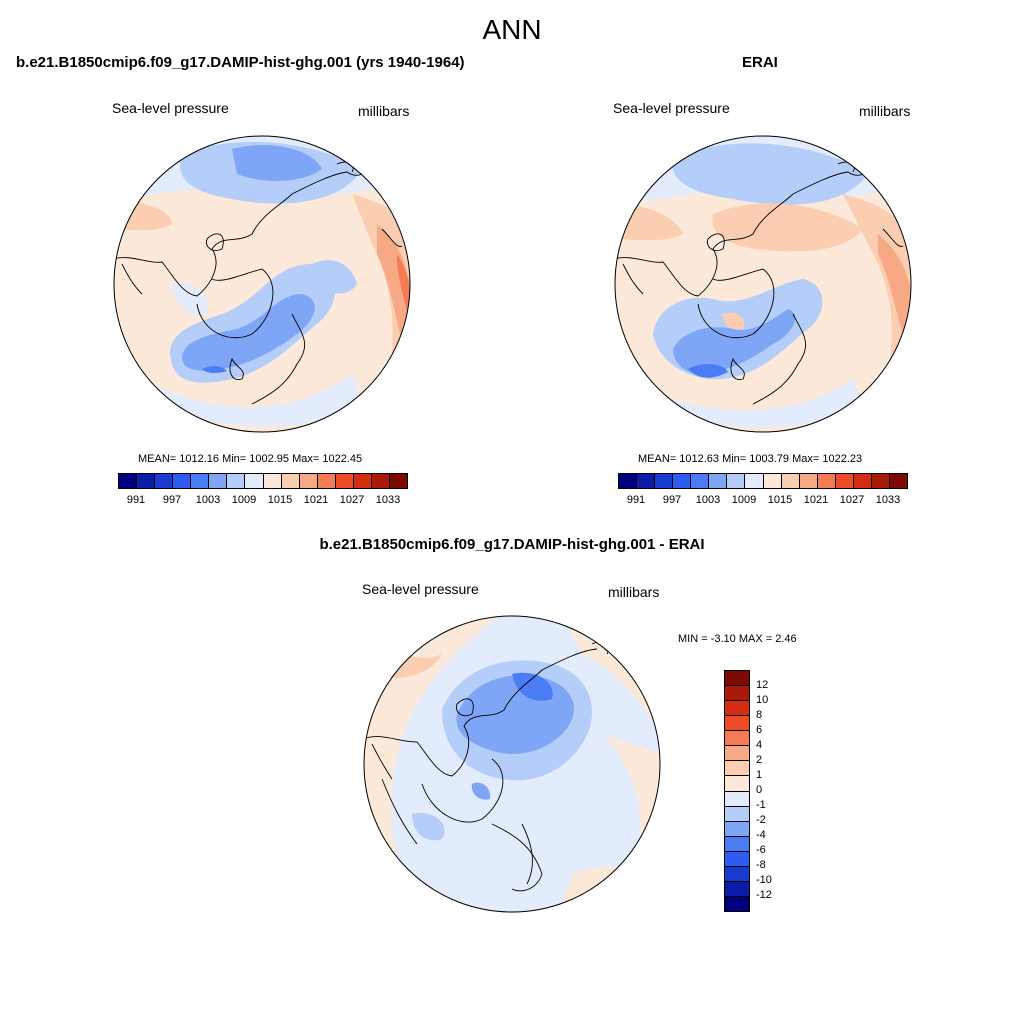  I want to click on colorbar-tick-label: 12, so click(762, 685).